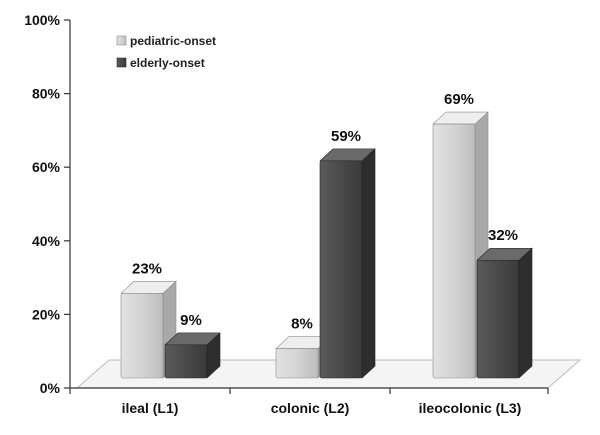  Describe the element at coordinates (459, 99) in the screenshot. I see `data-label-pediatric-onset-2: 69%` at that location.